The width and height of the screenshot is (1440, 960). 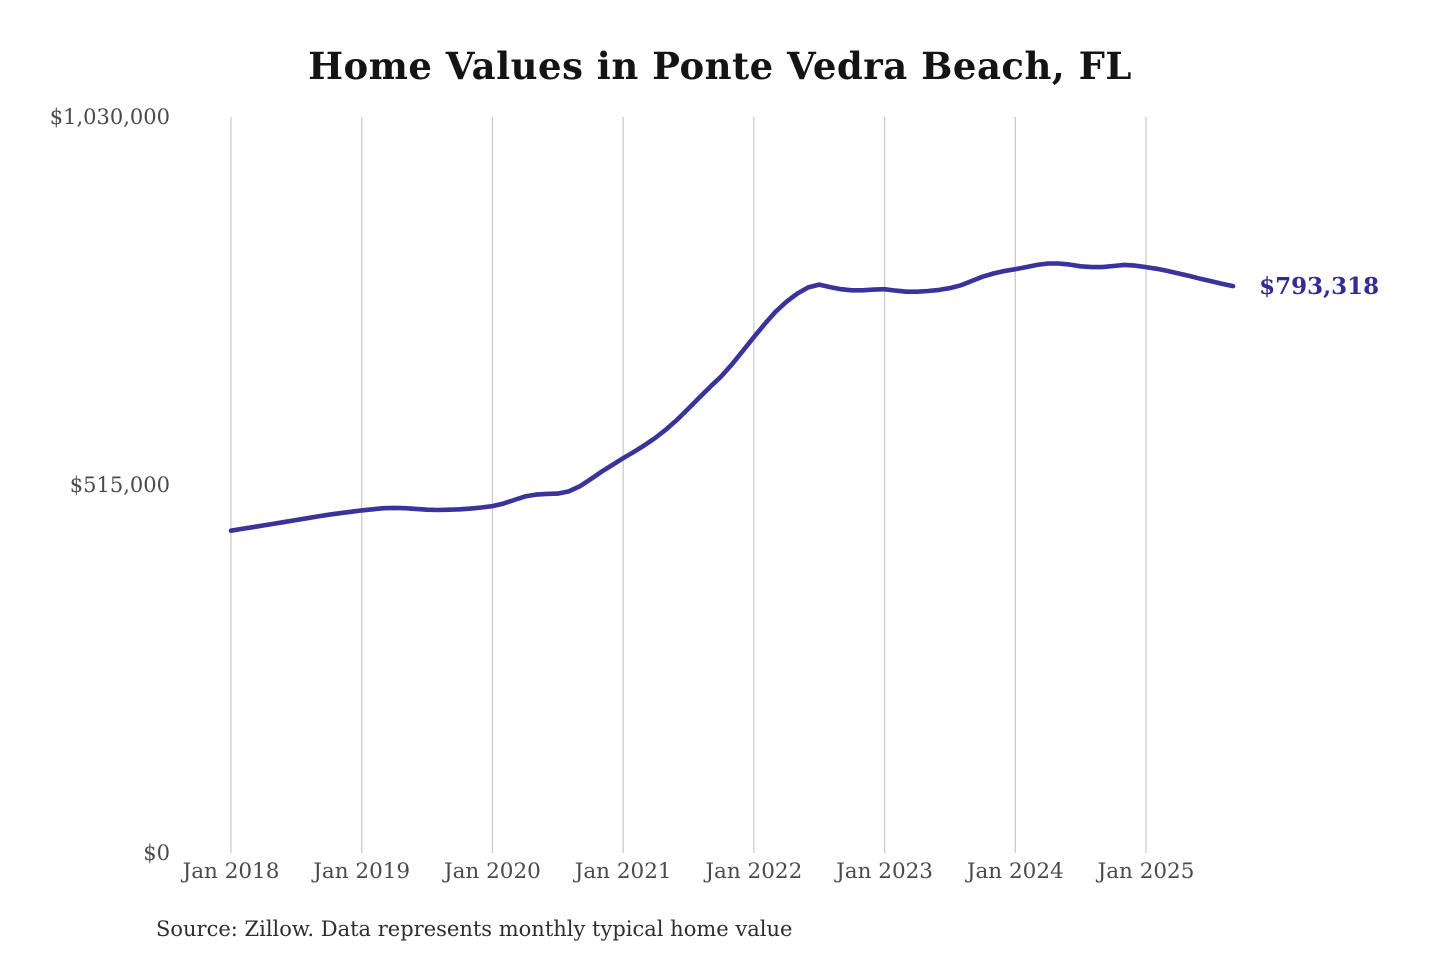 I want to click on chart-title: Home Values in Ponte Vedra Beach, FL, so click(x=720, y=66).